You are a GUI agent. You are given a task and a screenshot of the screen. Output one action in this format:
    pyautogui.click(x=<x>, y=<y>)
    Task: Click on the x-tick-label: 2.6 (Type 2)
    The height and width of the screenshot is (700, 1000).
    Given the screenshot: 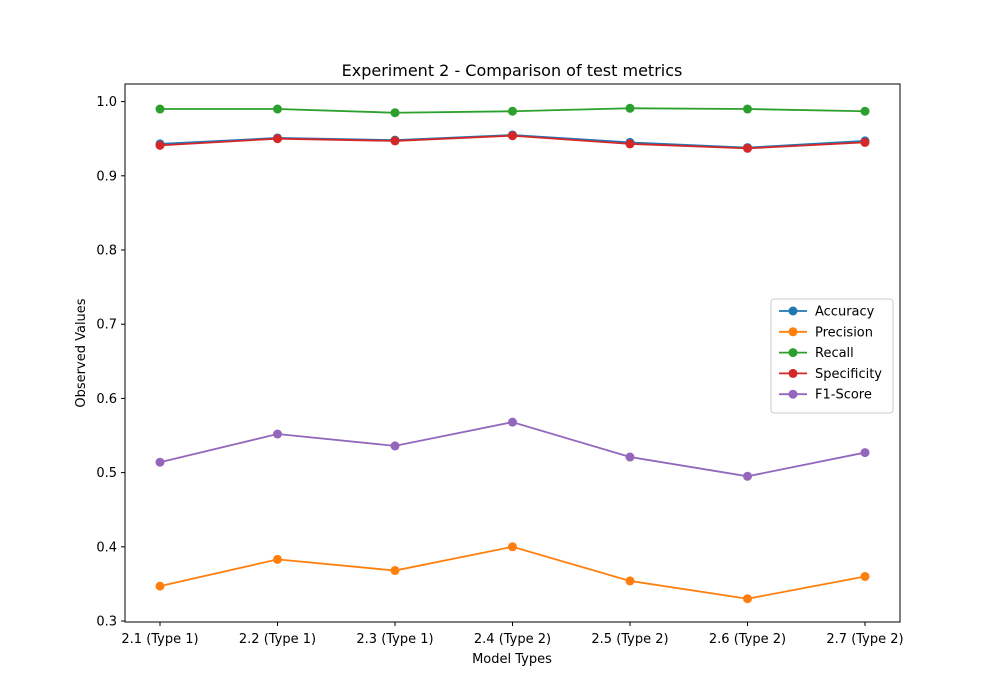 What is the action you would take?
    pyautogui.click(x=747, y=639)
    